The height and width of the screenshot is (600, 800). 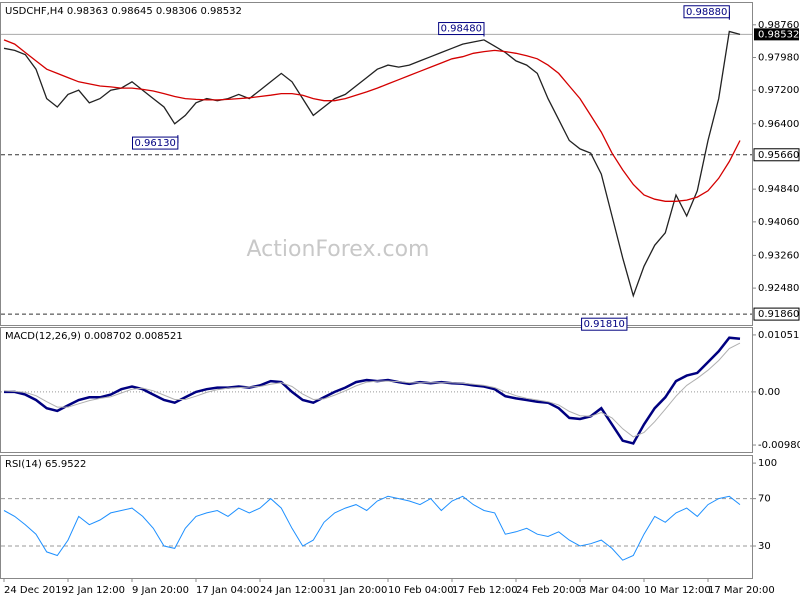 What do you see at coordinates (96, 590) in the screenshot?
I see `x-tick-label: 2 Jan 12:00` at bounding box center [96, 590].